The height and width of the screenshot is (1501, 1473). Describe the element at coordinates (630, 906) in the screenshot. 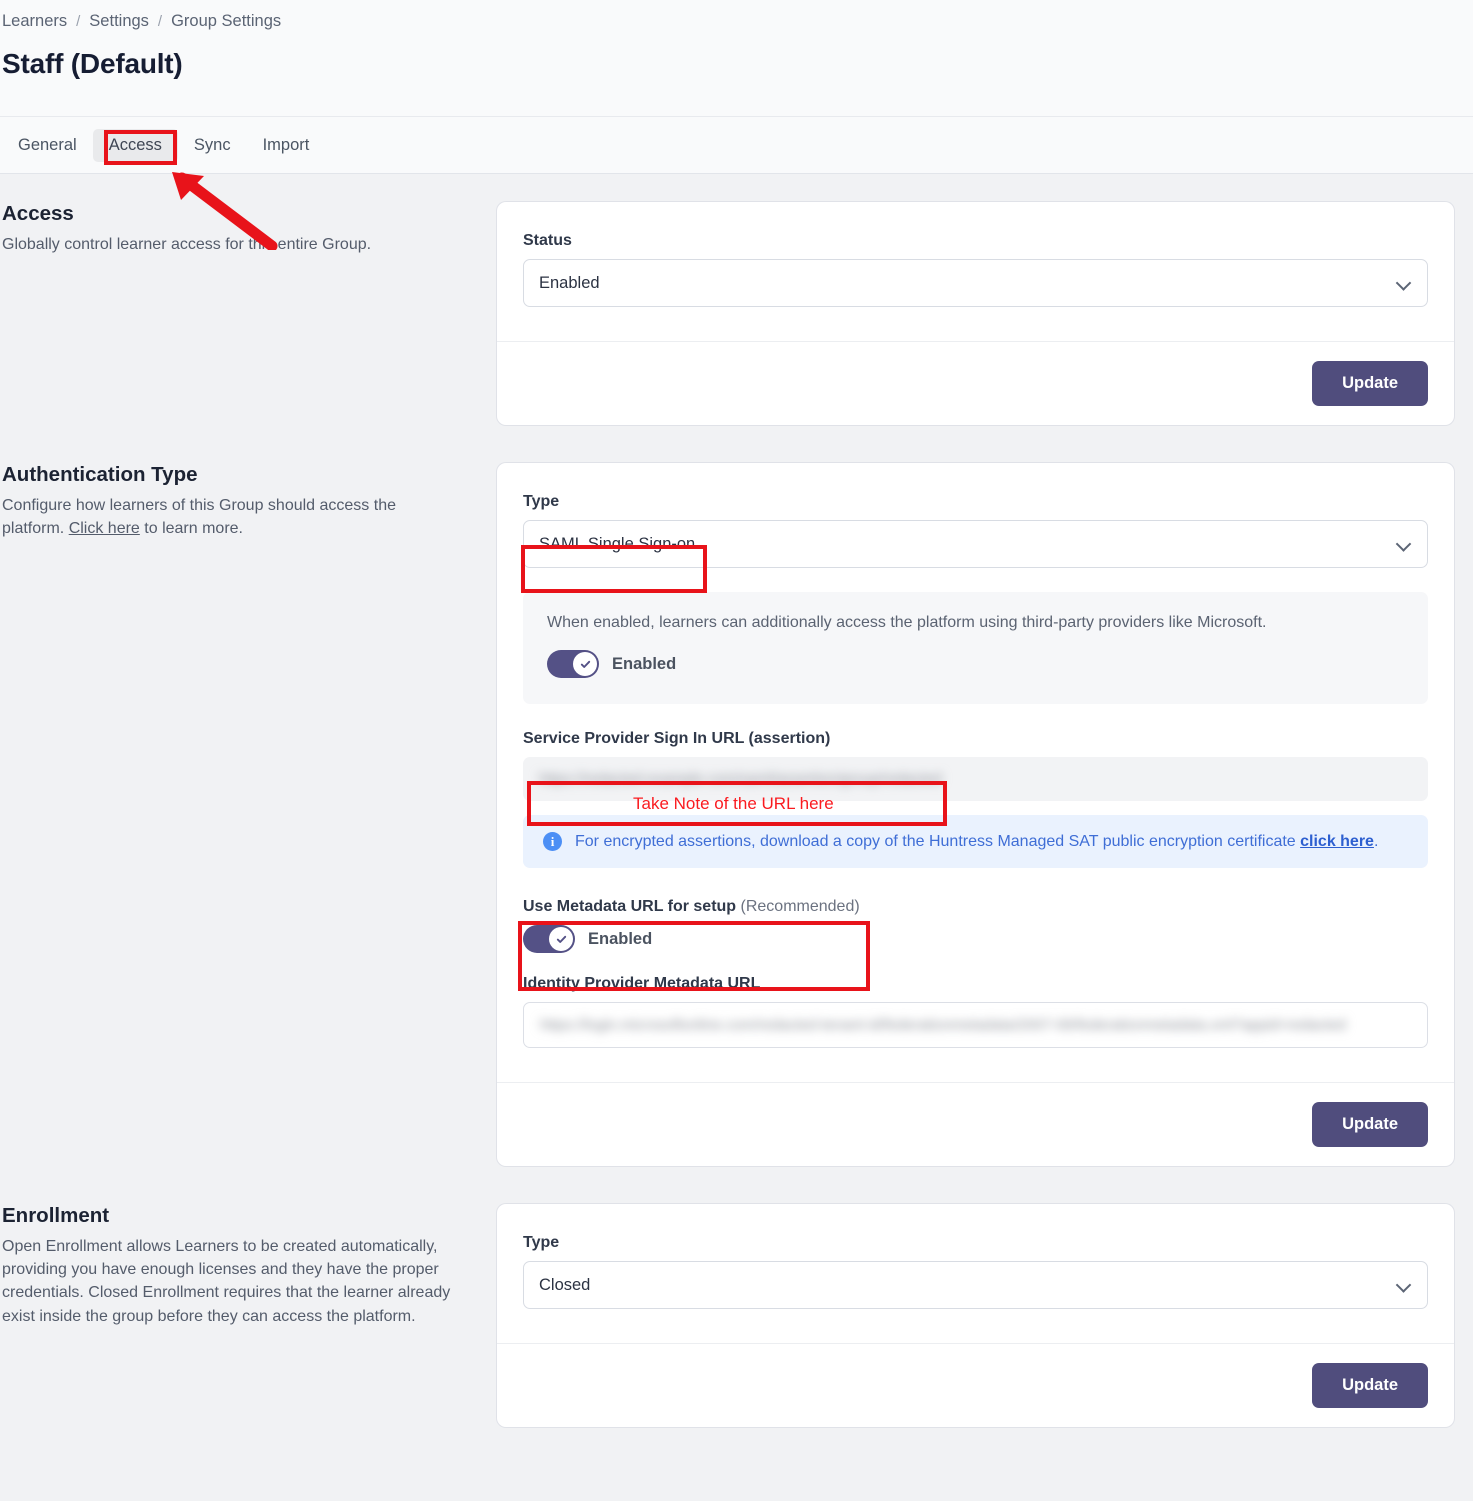

I see `metadata-label-strong: Use Metadata URL for setup` at that location.